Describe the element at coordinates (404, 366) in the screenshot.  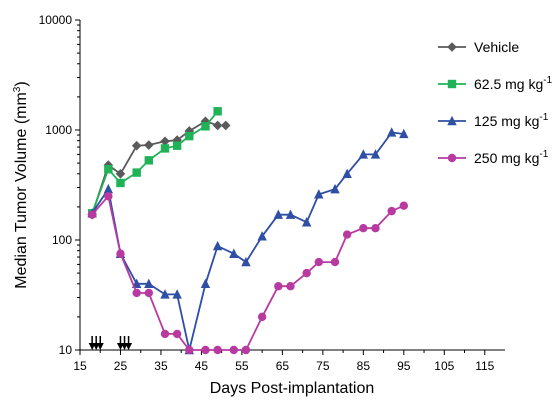
I see `x-tick-label: 95` at that location.